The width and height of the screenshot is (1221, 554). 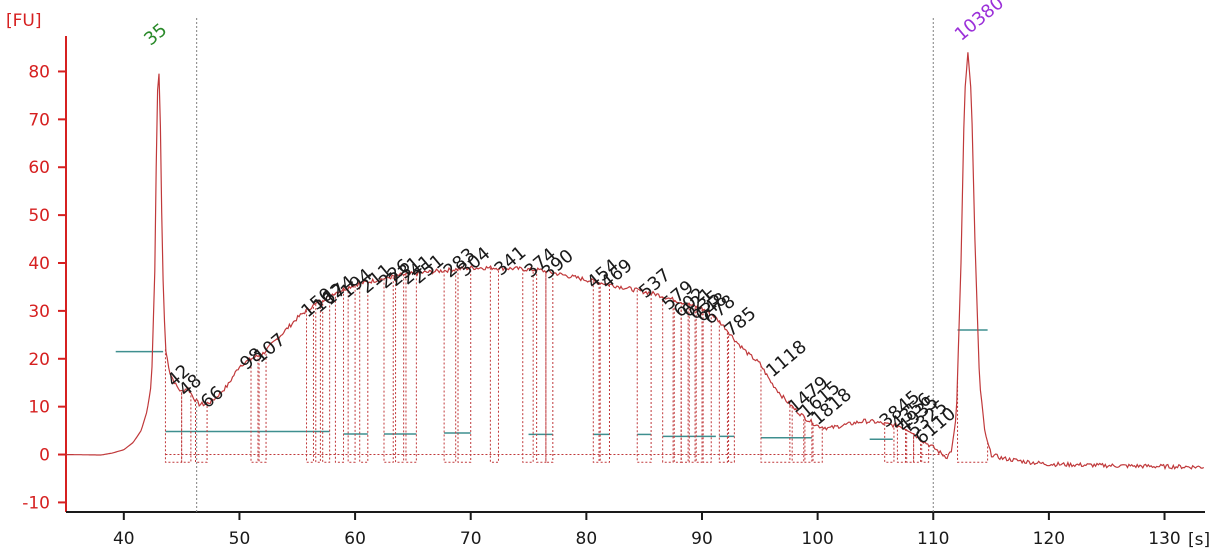 I want to click on peak-size-label: 1118, so click(x=786, y=359).